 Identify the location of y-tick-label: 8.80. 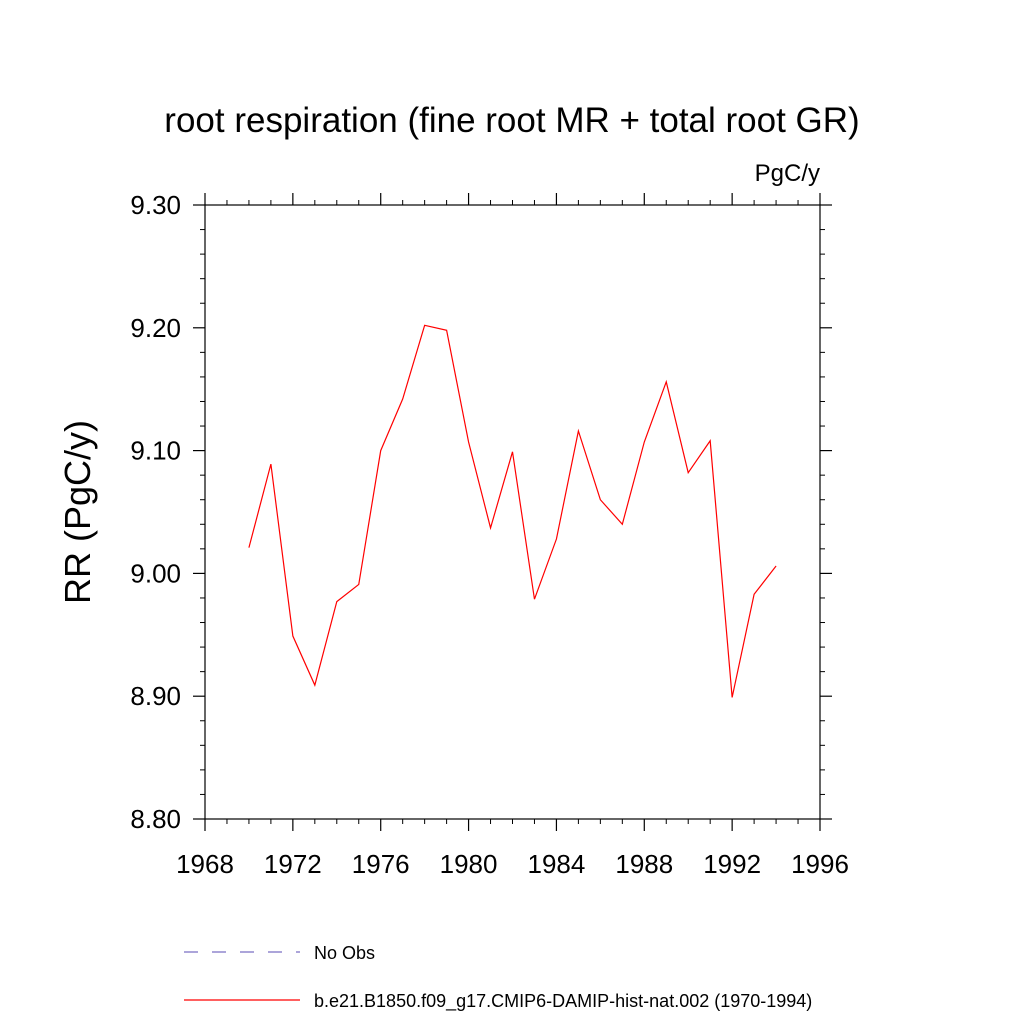
(155, 819).